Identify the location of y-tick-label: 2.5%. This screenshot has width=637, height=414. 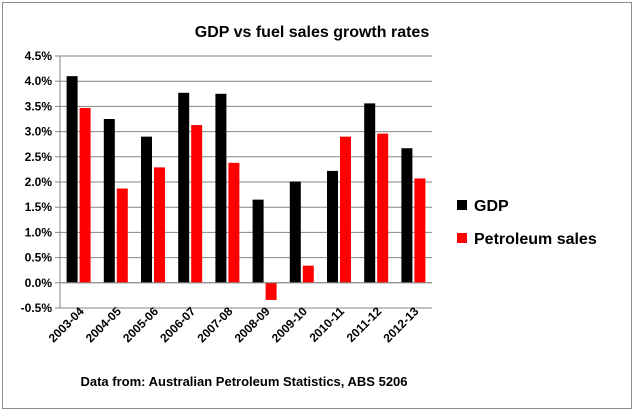
(39, 157).